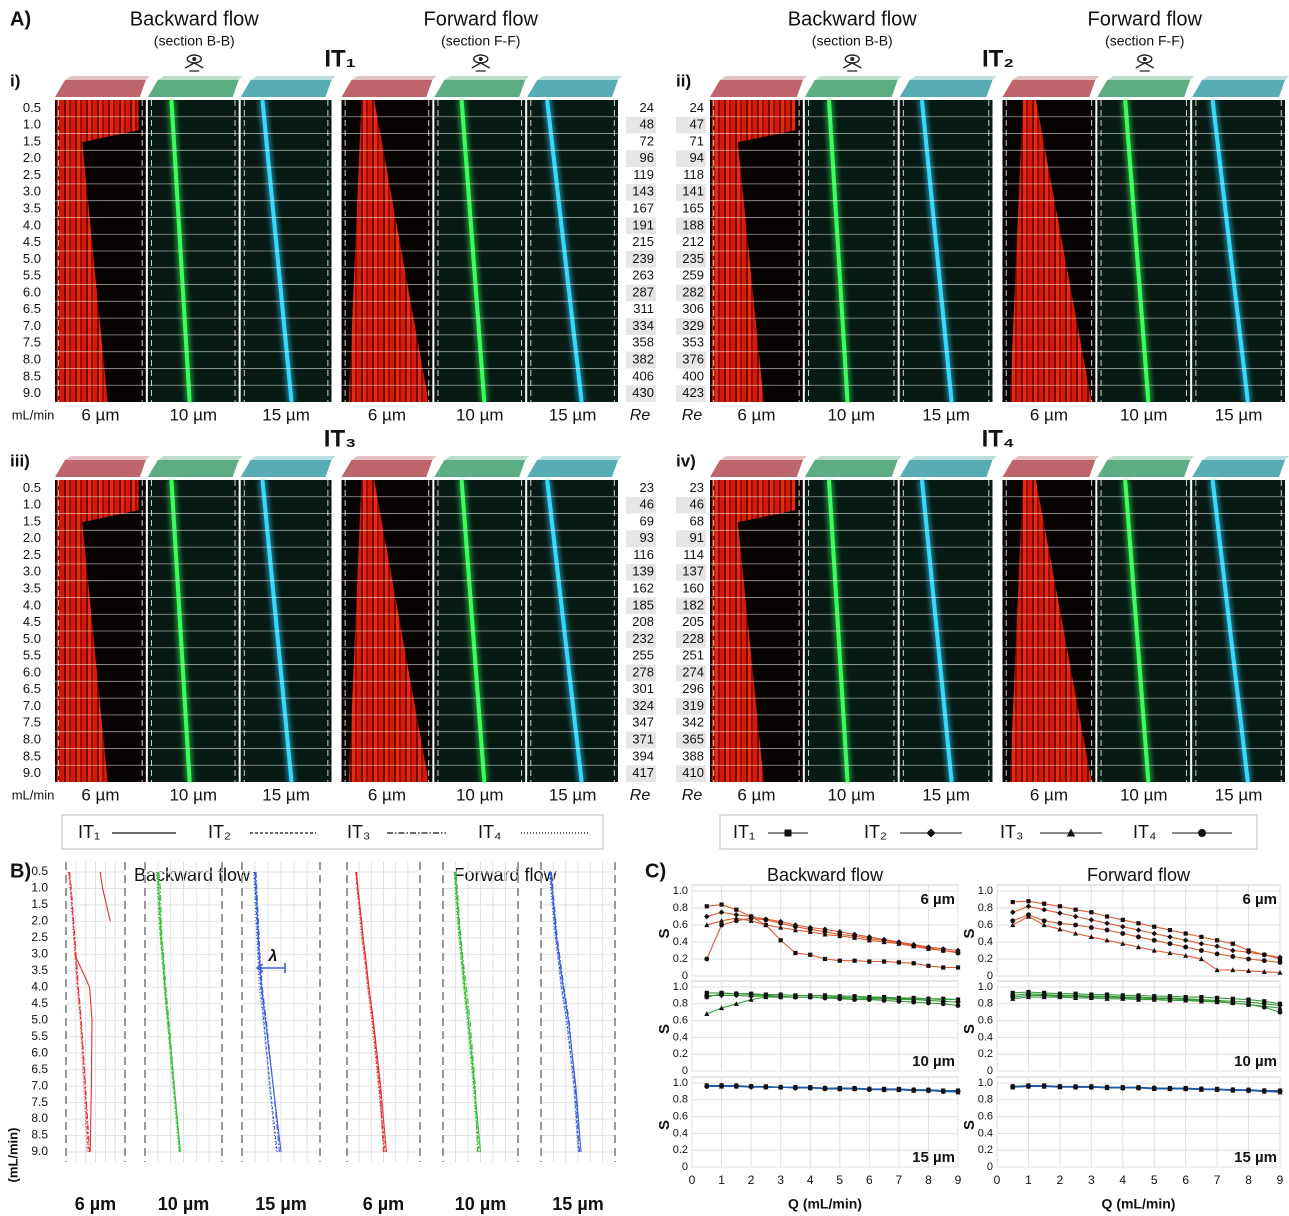 Image resolution: width=1289 pixels, height=1216 pixels. What do you see at coordinates (990, 1071) in the screenshot?
I see `y-tick-label: 0` at bounding box center [990, 1071].